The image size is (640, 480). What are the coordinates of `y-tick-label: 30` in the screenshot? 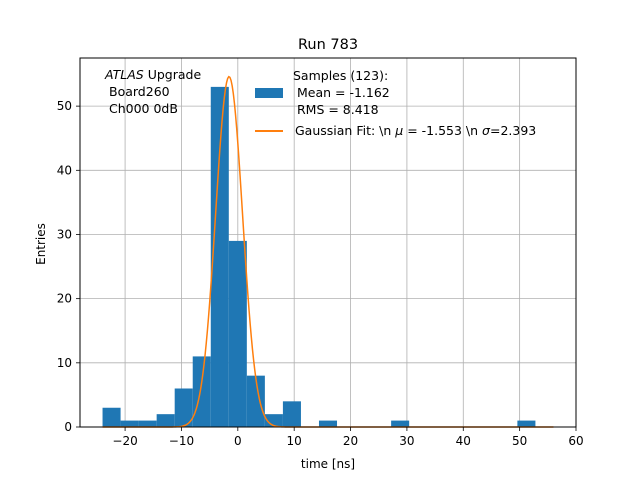 It's located at (64, 234).